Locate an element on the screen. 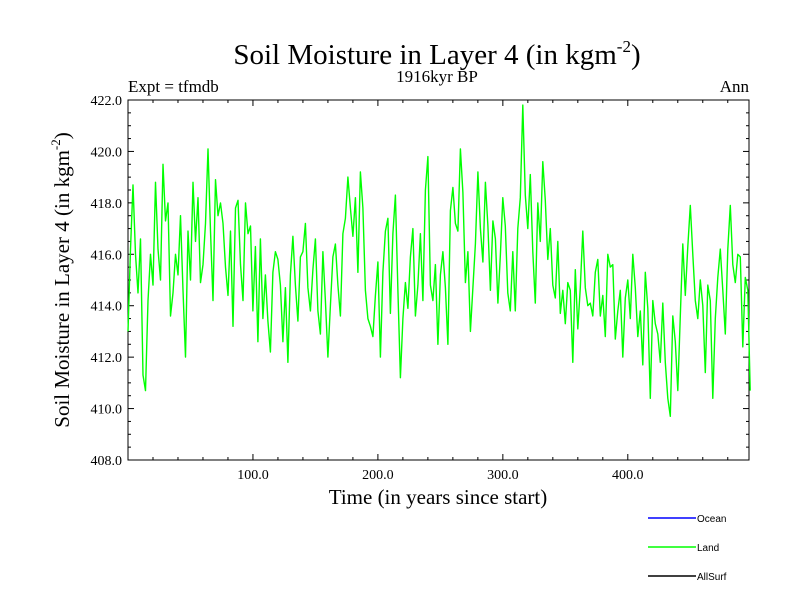  y-tick-label: 410.0 is located at coordinates (107, 410).